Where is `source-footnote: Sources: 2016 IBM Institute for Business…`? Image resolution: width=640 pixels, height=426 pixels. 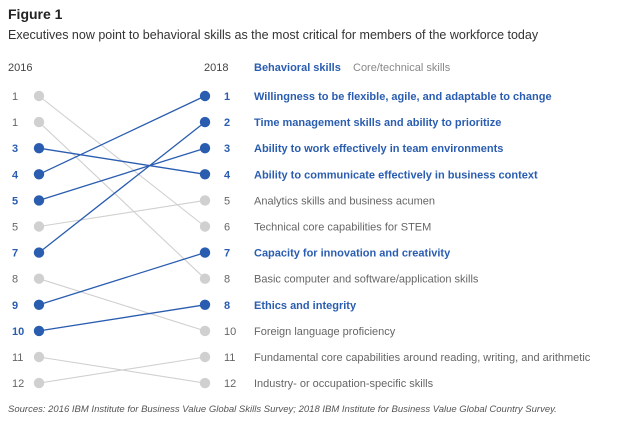
source-footnote: Sources: 2016 IBM Institute for Business… is located at coordinates (282, 409).